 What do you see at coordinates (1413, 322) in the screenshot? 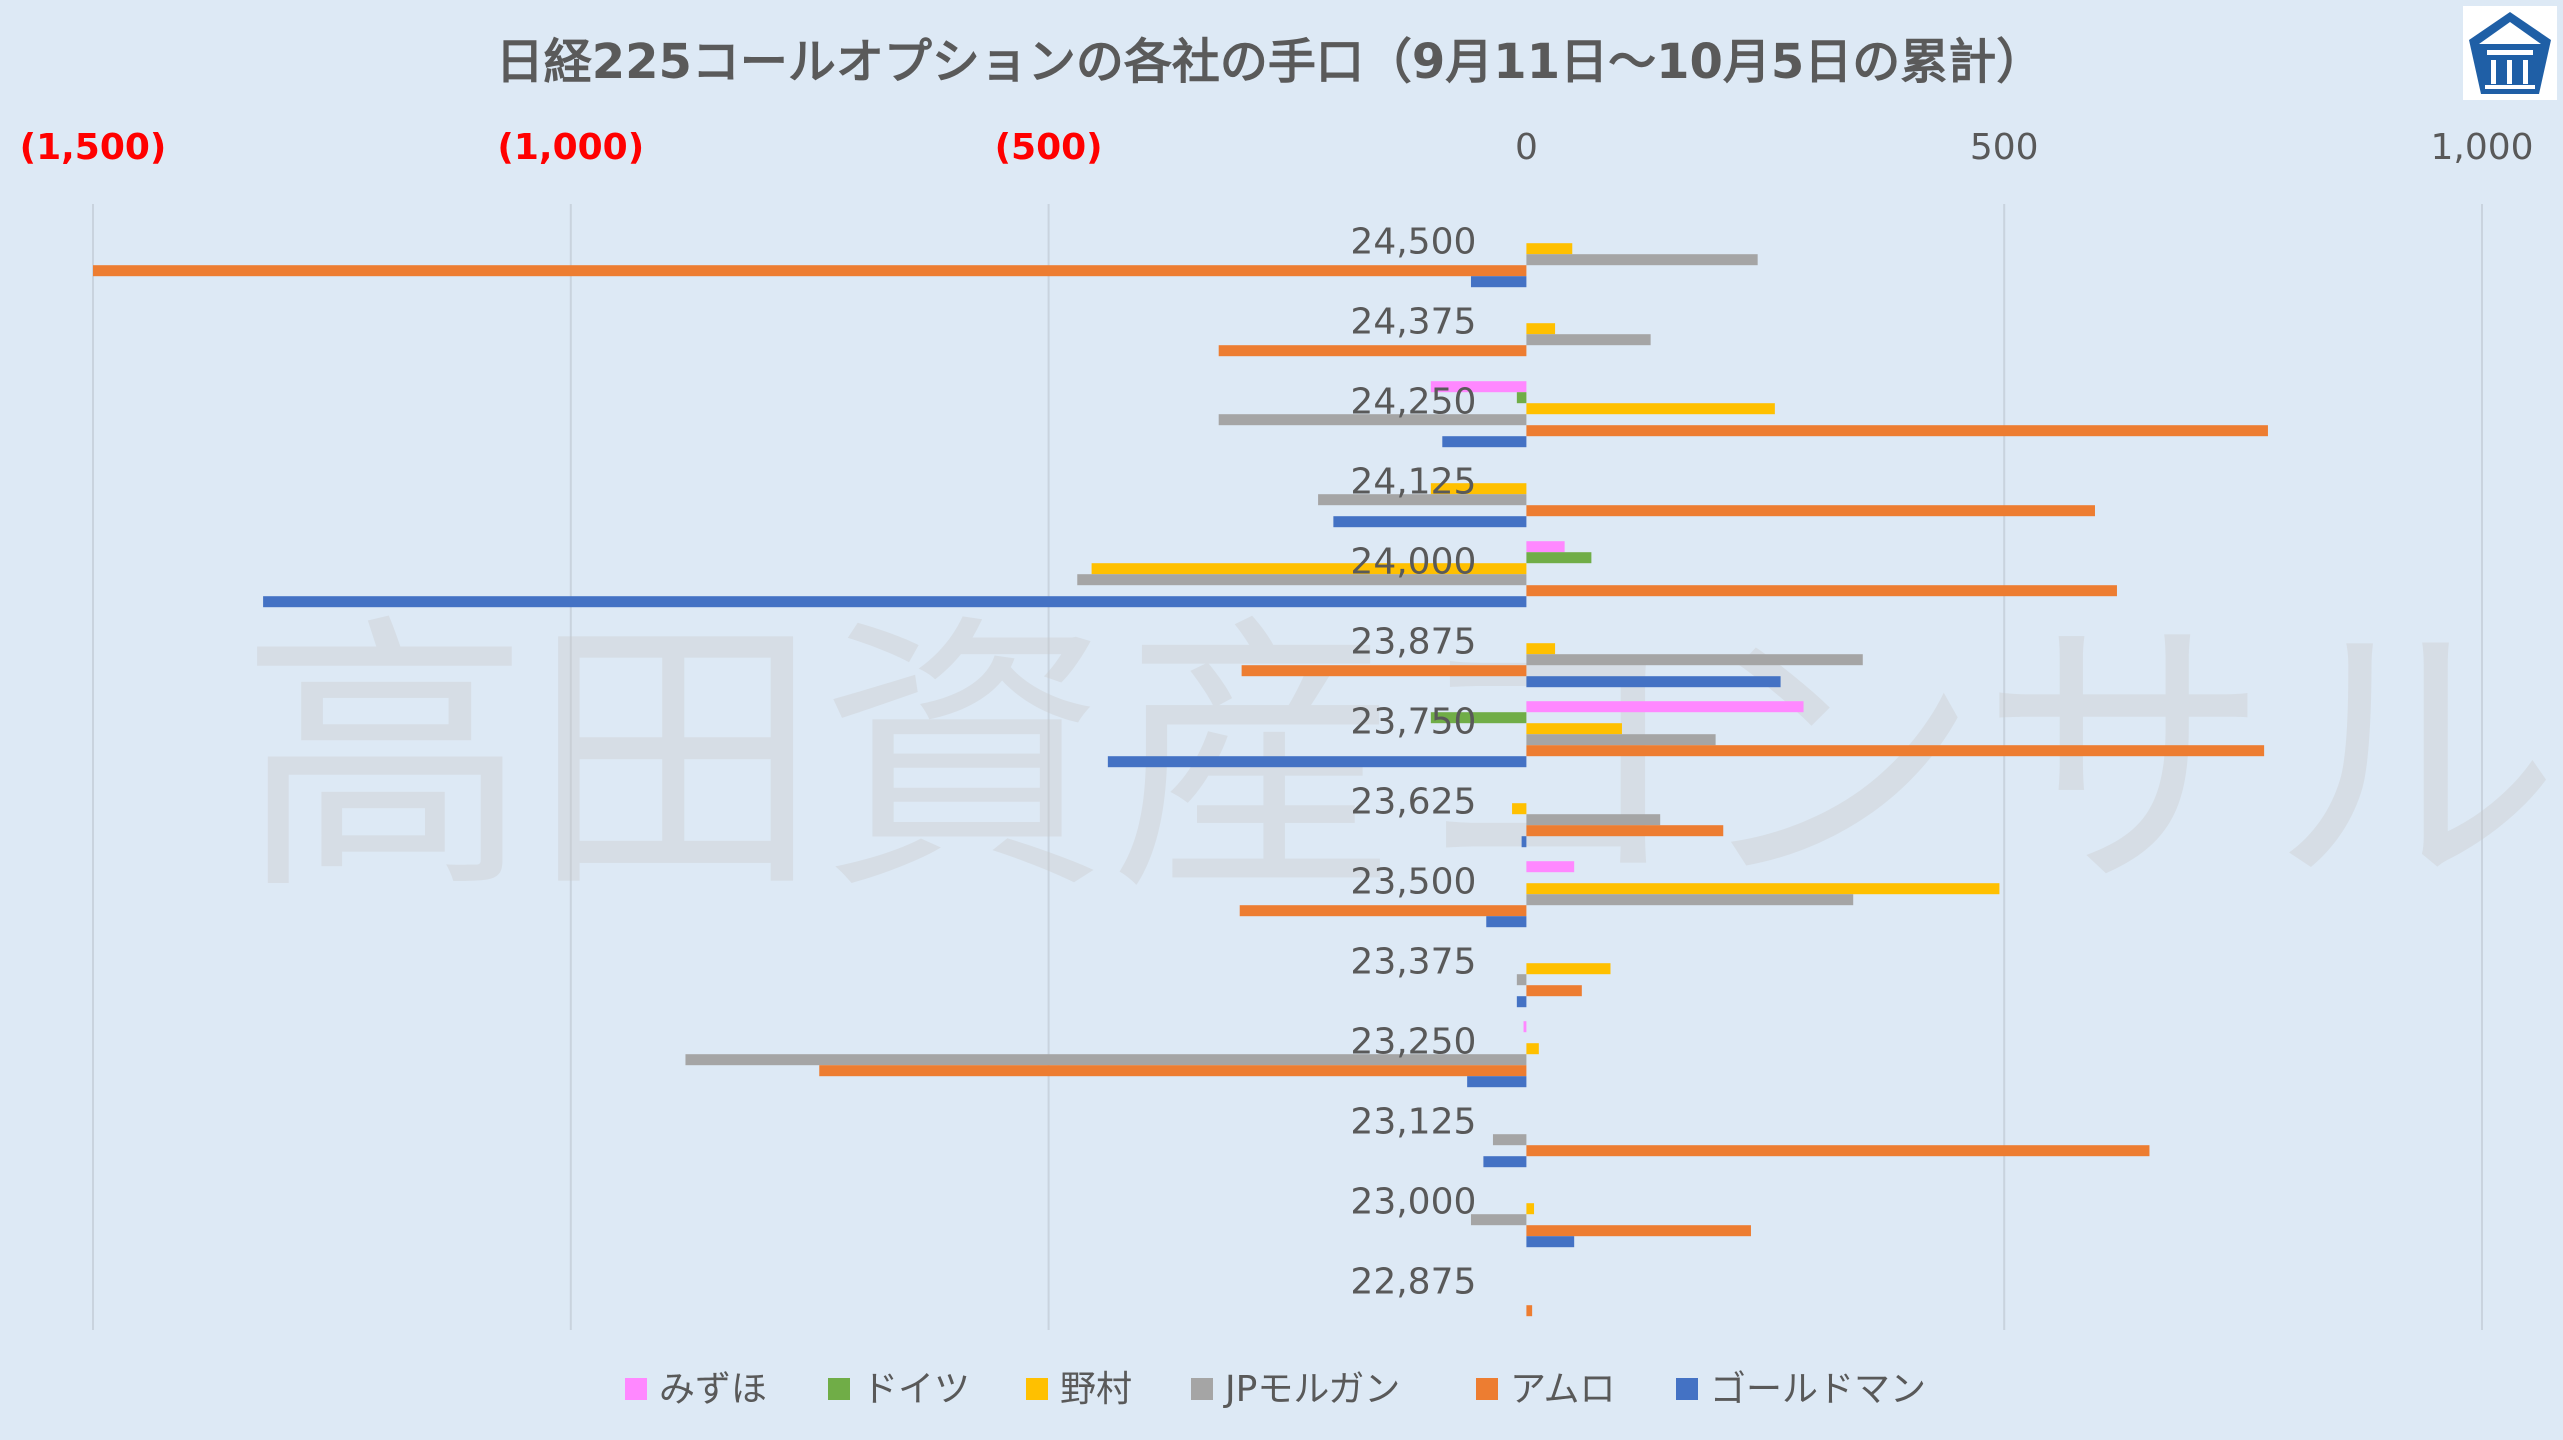
I see `category-label: 24,375` at bounding box center [1413, 322].